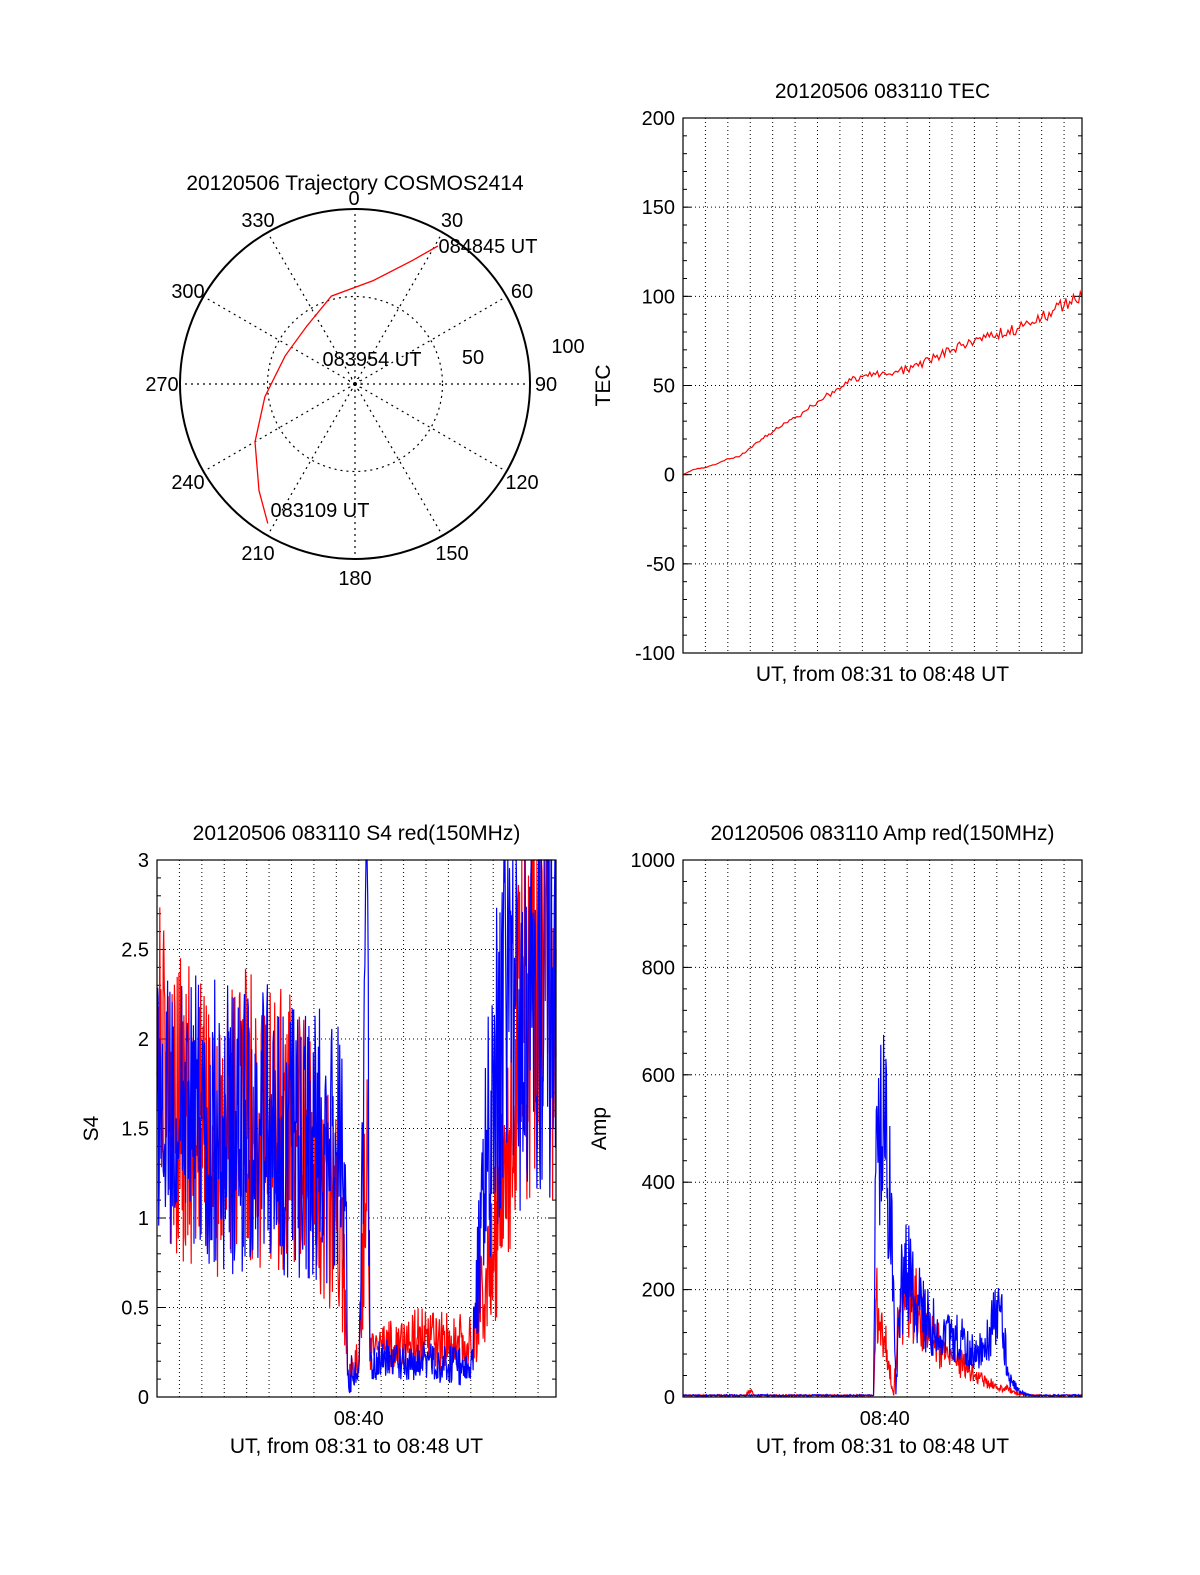 Image resolution: width=1200 pixels, height=1575 pixels. Describe the element at coordinates (522, 292) in the screenshot. I see `azimuth-label: 60` at that location.